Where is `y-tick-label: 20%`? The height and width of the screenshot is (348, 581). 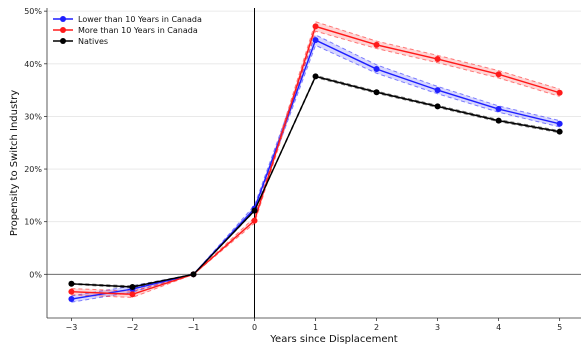
y-tick-label: 20% is located at coordinates (33, 169).